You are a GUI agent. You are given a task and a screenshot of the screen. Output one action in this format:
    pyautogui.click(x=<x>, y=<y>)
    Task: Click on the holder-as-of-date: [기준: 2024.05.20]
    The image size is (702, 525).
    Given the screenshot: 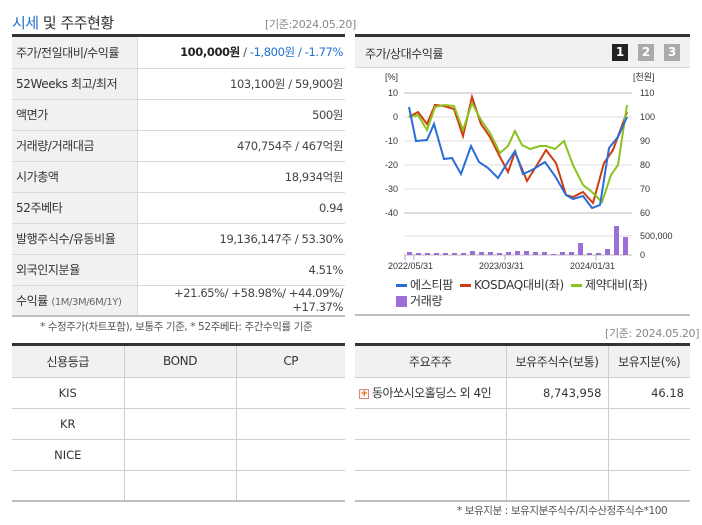 What is the action you would take?
    pyautogui.click(x=652, y=333)
    